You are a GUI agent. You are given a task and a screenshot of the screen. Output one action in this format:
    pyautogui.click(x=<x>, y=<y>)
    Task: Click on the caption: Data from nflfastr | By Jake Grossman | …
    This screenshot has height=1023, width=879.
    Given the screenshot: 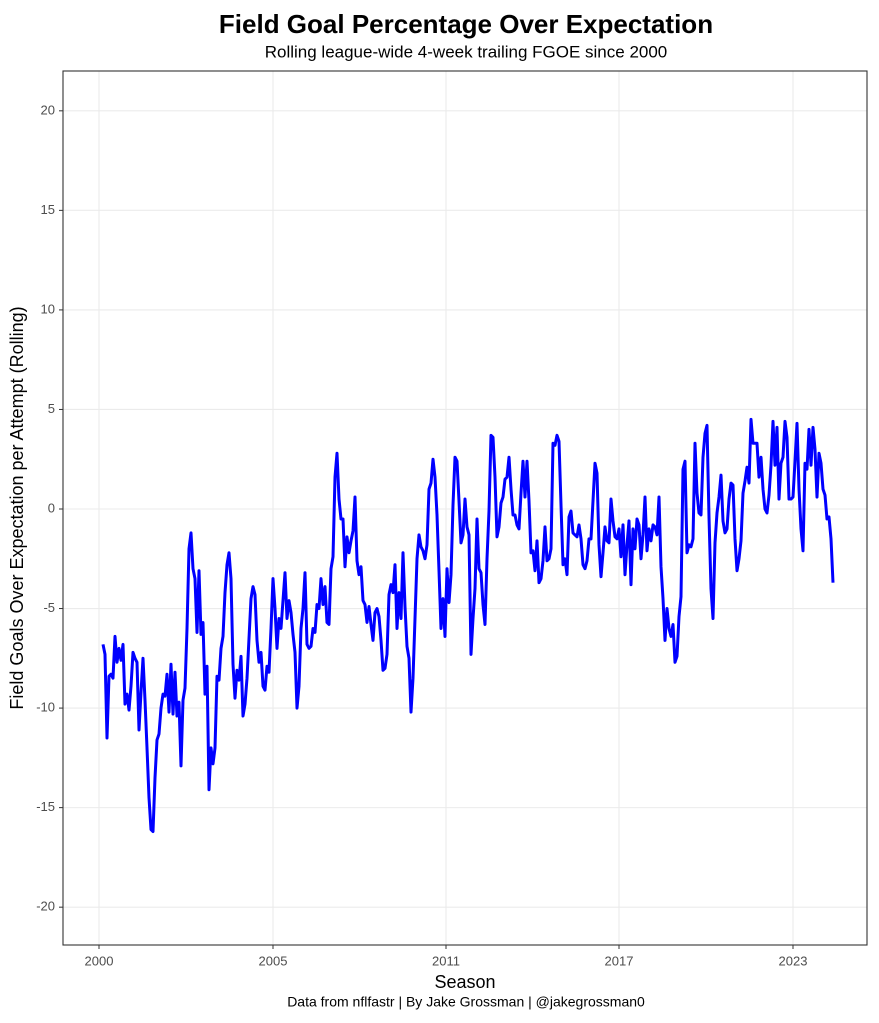 What is the action you would take?
    pyautogui.click(x=466, y=1002)
    